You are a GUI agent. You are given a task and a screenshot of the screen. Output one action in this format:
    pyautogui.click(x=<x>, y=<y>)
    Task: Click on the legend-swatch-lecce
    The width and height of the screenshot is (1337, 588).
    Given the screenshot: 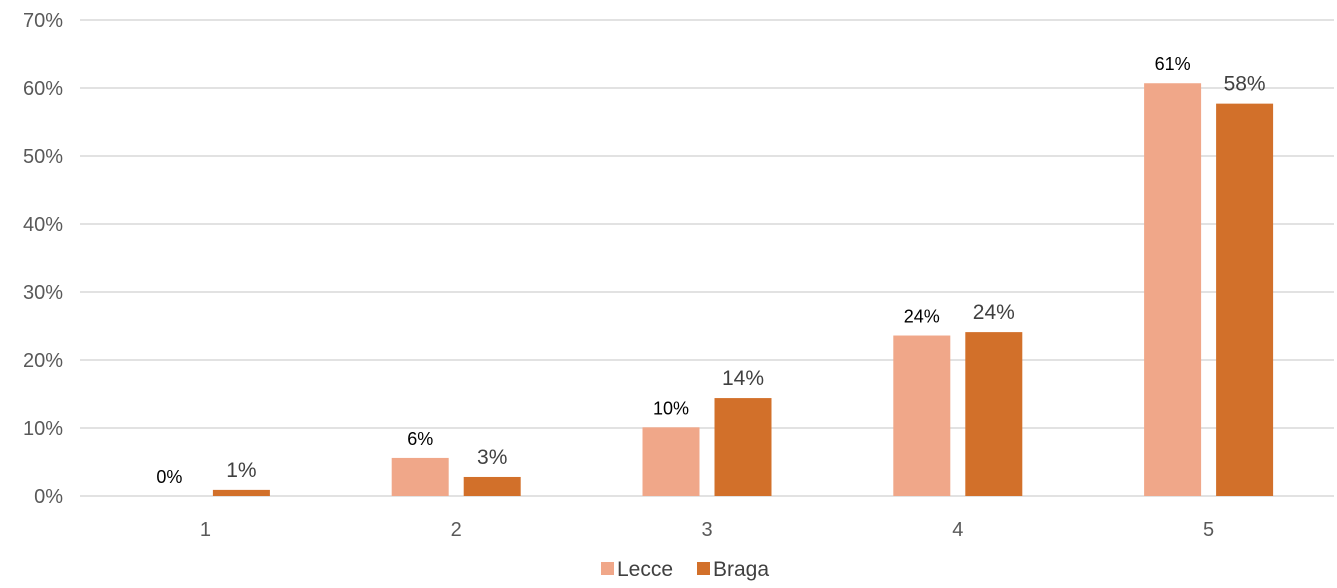 What is the action you would take?
    pyautogui.click(x=607, y=568)
    